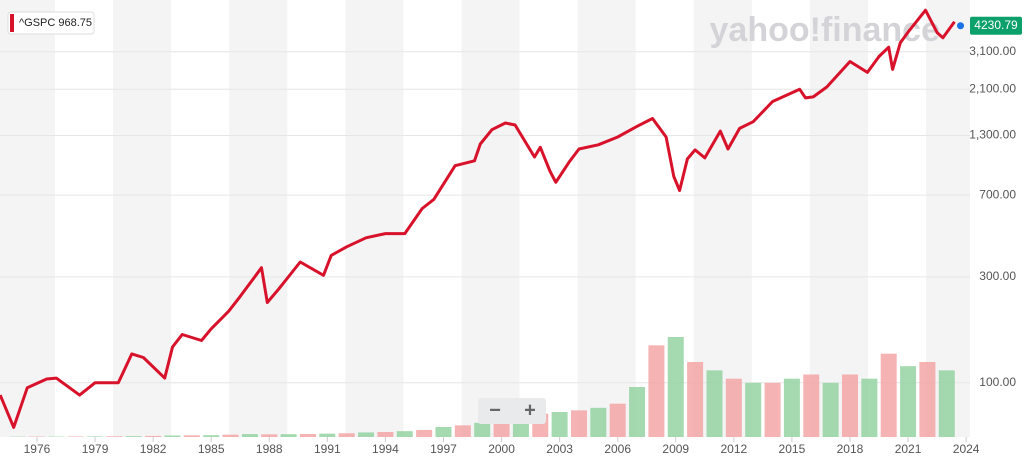 The width and height of the screenshot is (1024, 463). I want to click on price-tag, so click(996, 25).